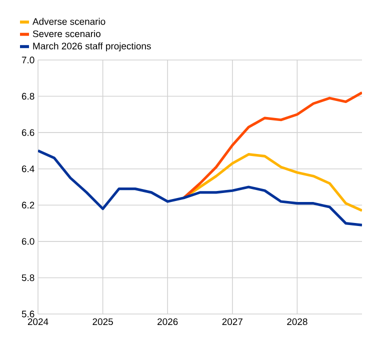 The height and width of the screenshot is (343, 366). Describe the element at coordinates (92, 47) in the screenshot. I see `legend-label: March 2026 staff projections` at that location.